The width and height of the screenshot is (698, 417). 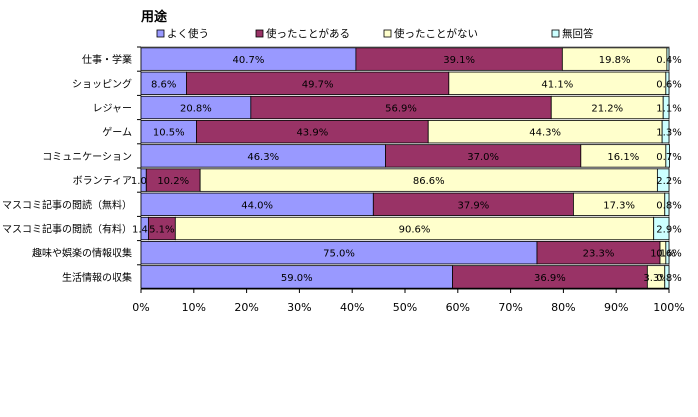 I want to click on data-label: 17.3%, so click(x=619, y=205).